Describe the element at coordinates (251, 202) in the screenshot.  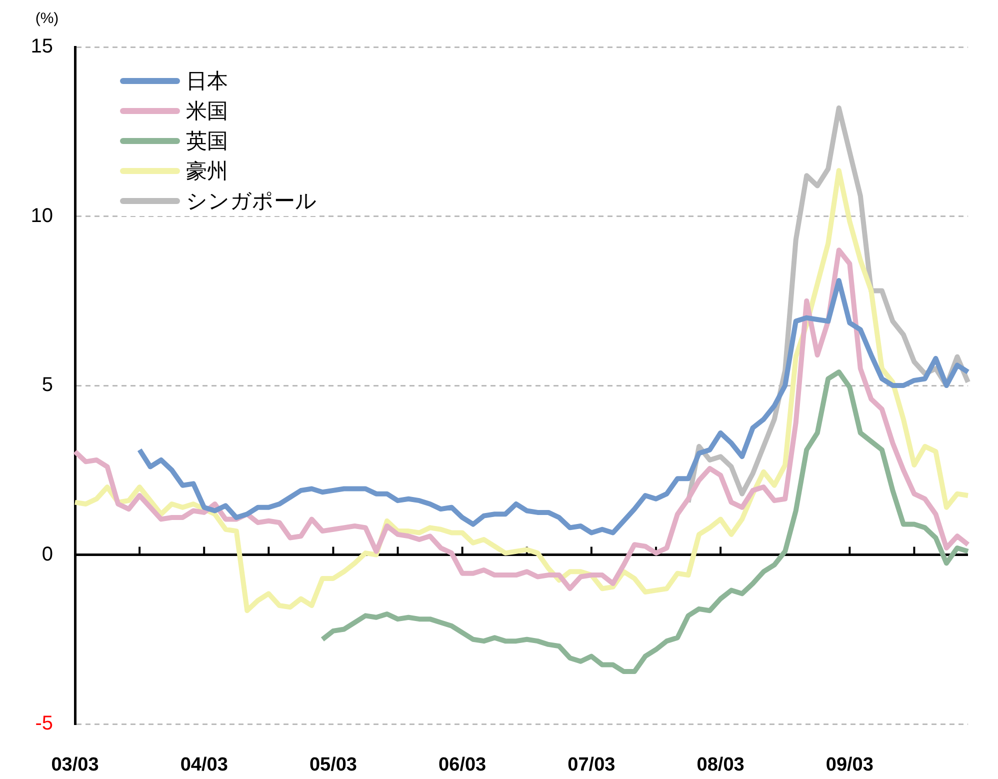
I see `legend-label: シンガポール` at that location.